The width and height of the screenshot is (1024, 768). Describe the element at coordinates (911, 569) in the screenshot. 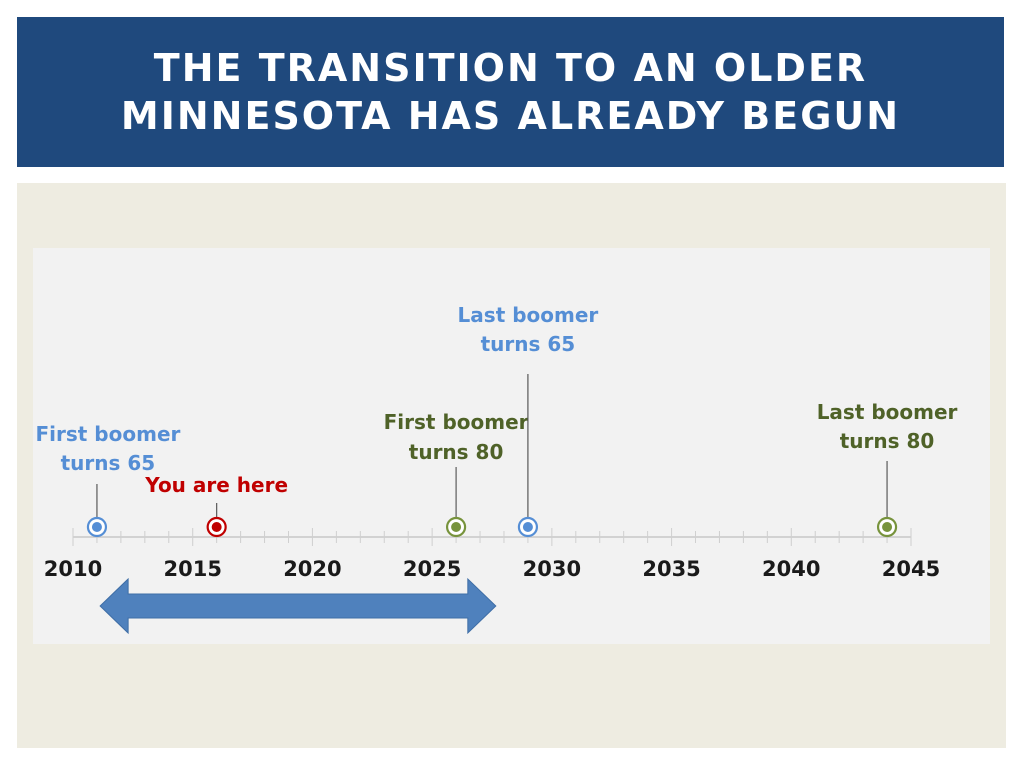

I see `year-label-2045: 2045` at that location.